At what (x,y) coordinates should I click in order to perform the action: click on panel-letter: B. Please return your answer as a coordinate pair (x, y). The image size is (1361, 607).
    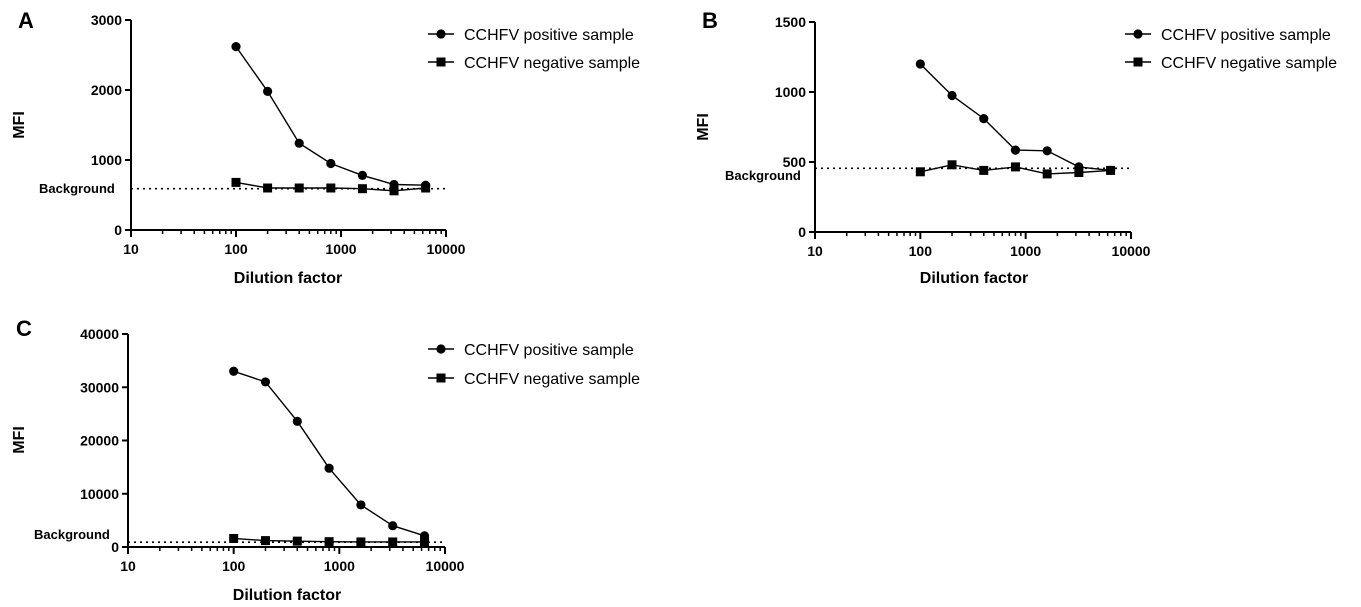
    Looking at the image, I should click on (710, 20).